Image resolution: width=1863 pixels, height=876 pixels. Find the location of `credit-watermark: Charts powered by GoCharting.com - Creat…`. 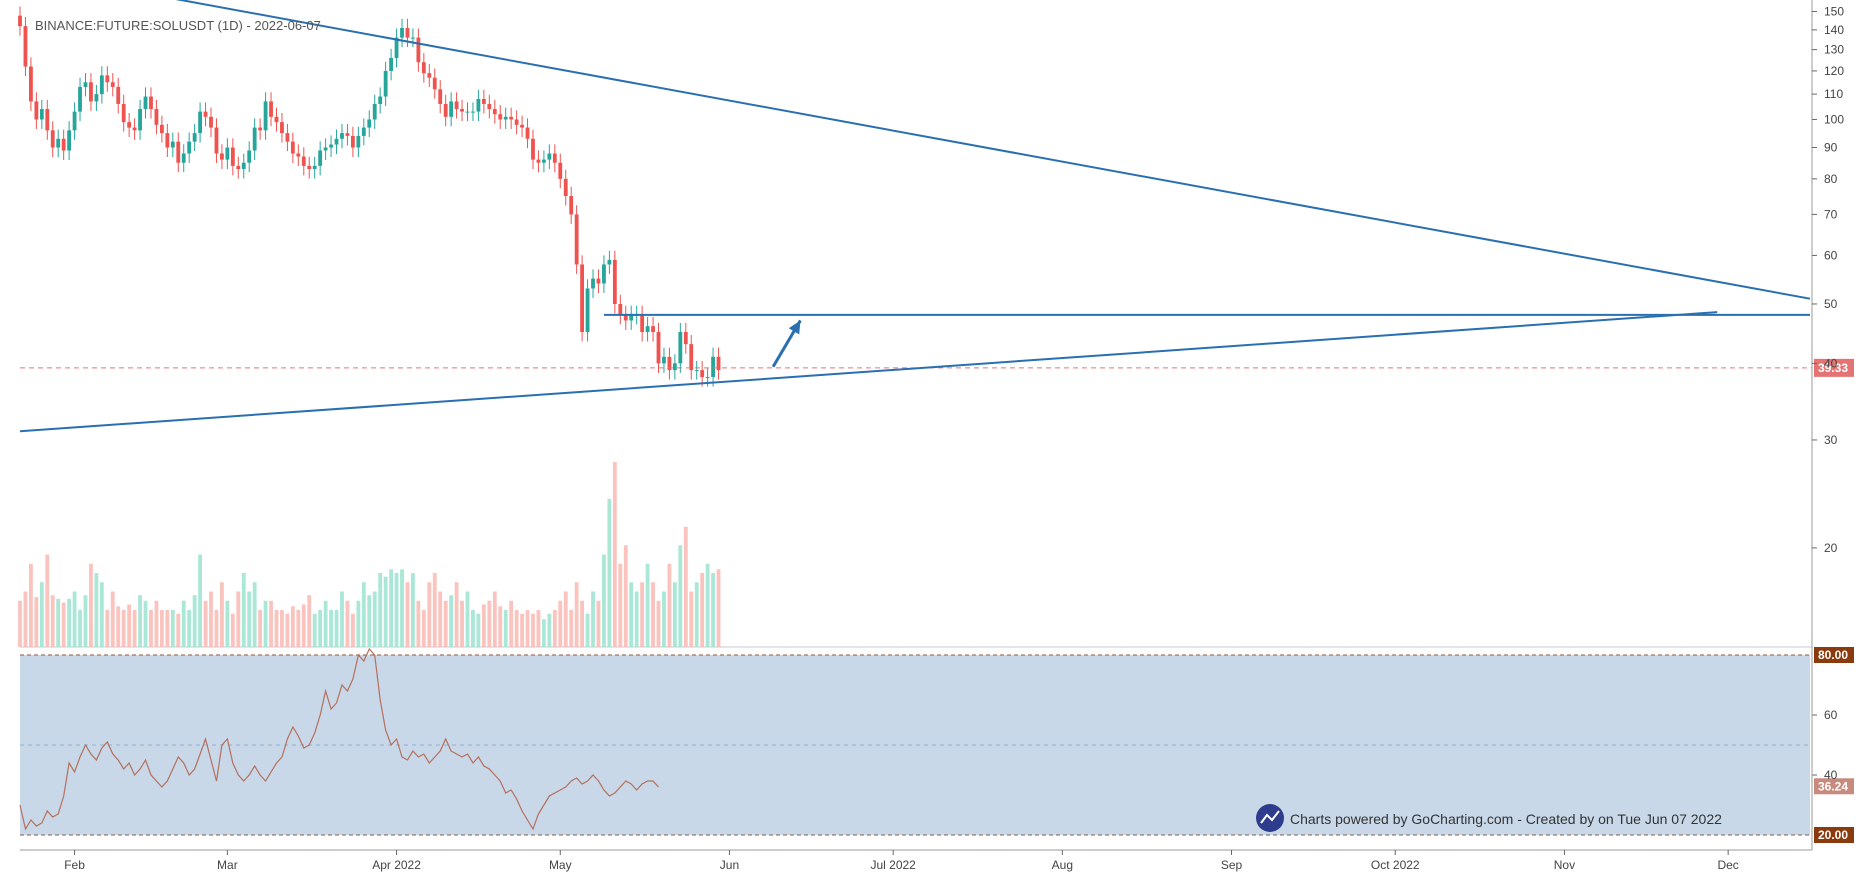

credit-watermark: Charts powered by GoCharting.com - Creat… is located at coordinates (1489, 818).